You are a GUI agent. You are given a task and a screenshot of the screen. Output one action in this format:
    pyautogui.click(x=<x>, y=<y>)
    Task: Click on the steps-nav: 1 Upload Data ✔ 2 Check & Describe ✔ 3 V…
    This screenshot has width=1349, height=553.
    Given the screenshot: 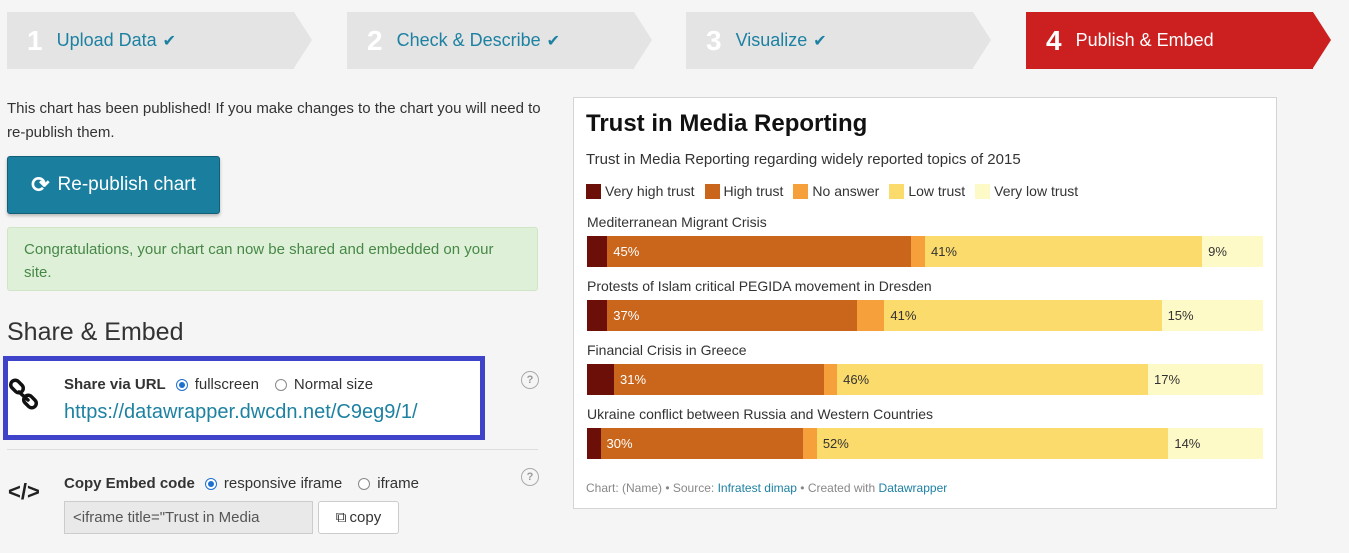 What is the action you would take?
    pyautogui.click(x=674, y=40)
    